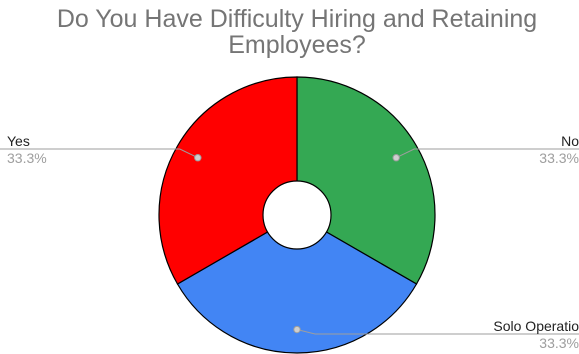 The width and height of the screenshot is (579, 354). What do you see at coordinates (99, 153) in the screenshot?
I see `leader-line-yes` at bounding box center [99, 153].